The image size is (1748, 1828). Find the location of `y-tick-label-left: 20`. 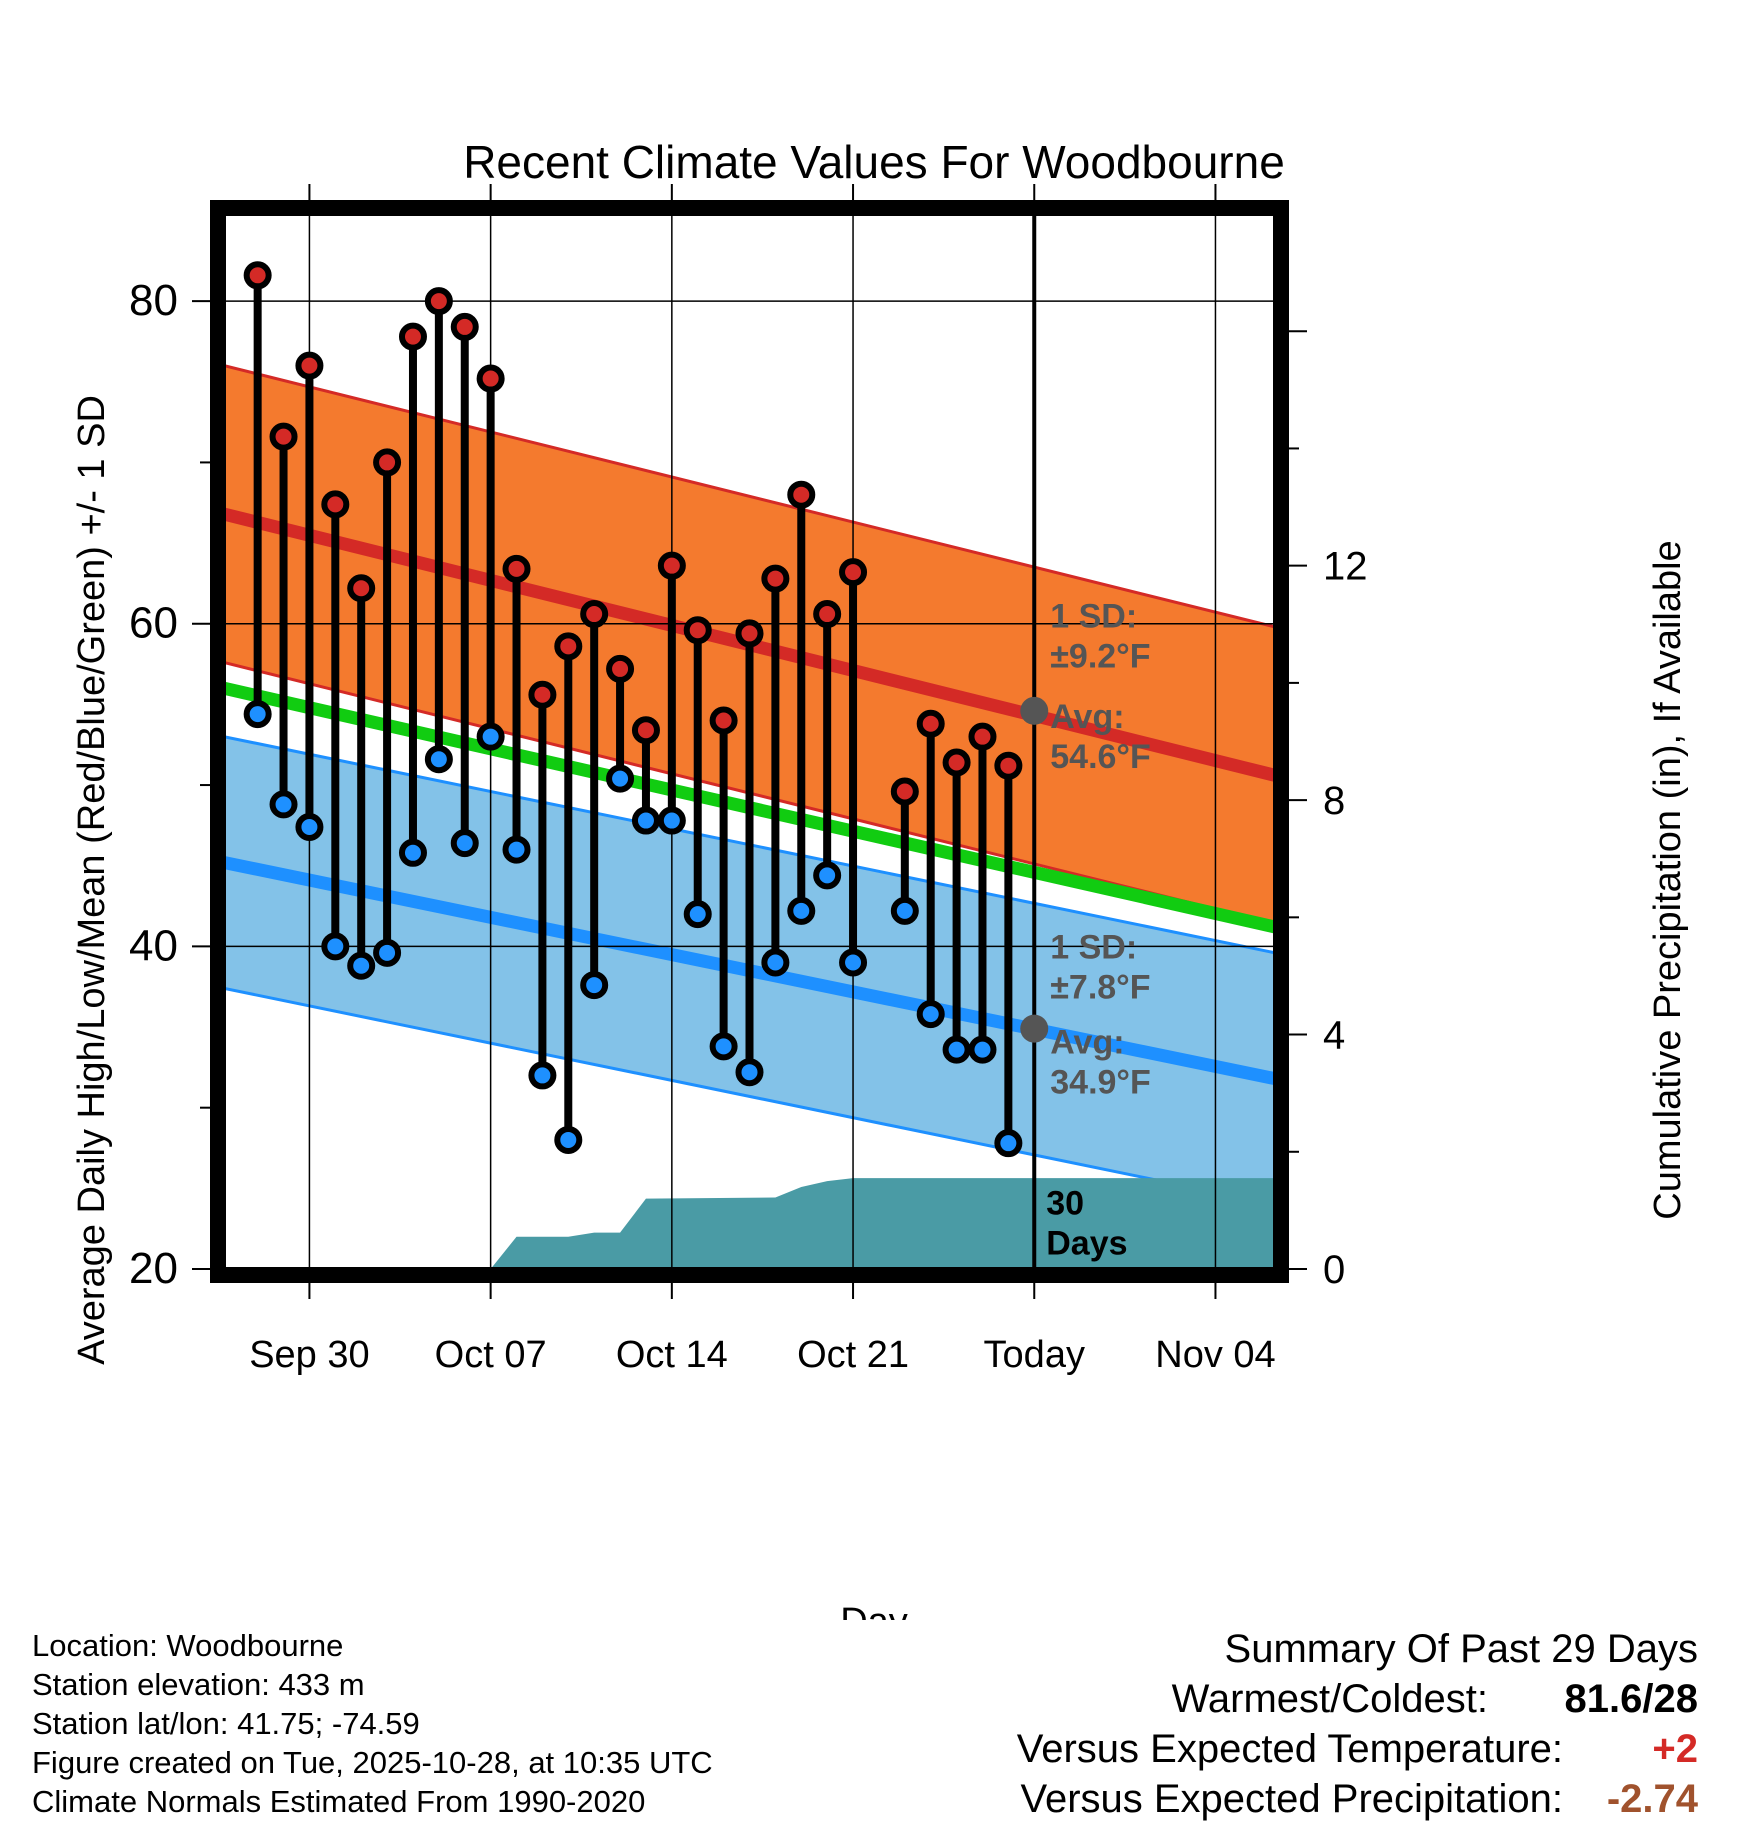

y-tick-label-left: 20 is located at coordinates (153, 1268).